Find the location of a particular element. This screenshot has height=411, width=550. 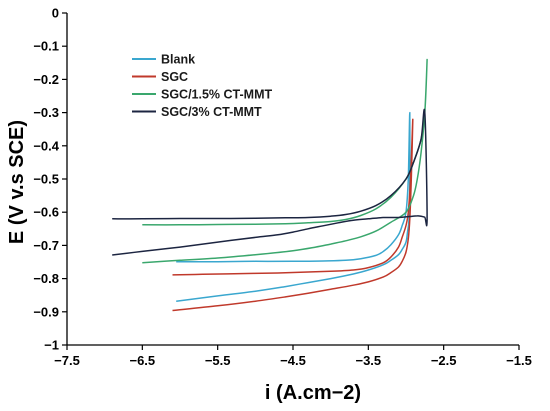

legend-label: SGC/3% CT-MMT is located at coordinates (211, 112).